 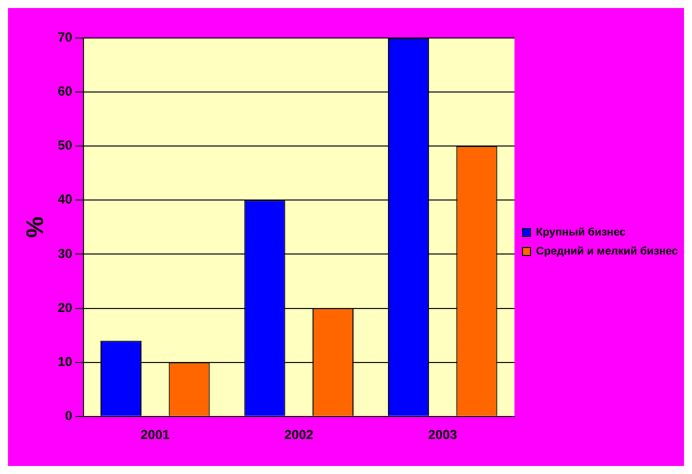 What do you see at coordinates (65, 37) in the screenshot?
I see `y-tick-label: 70` at bounding box center [65, 37].